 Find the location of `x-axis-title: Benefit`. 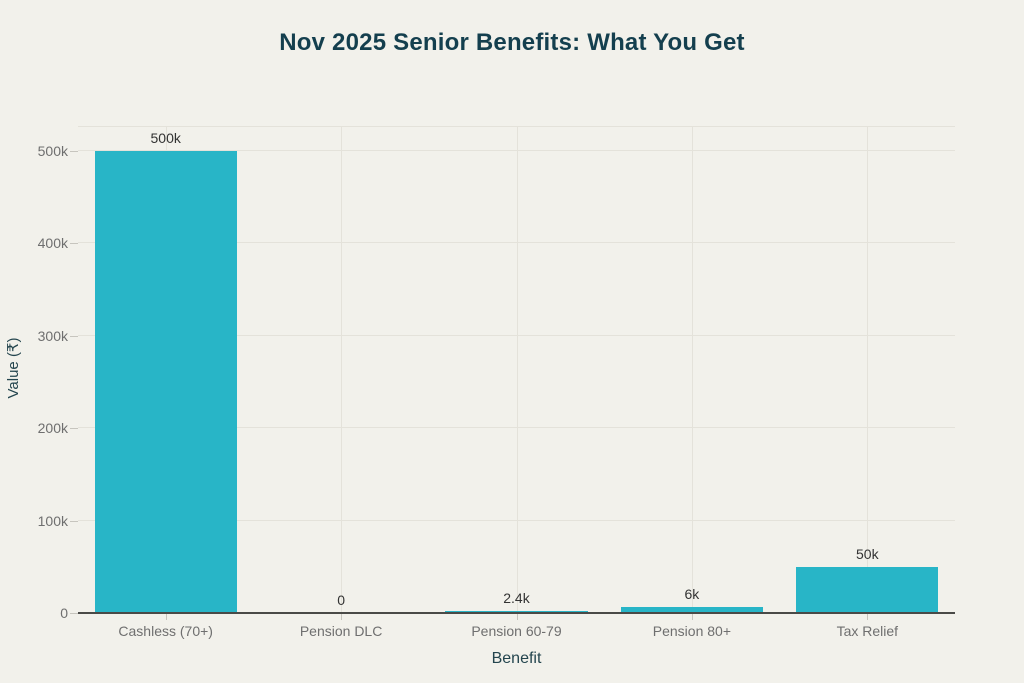

x-axis-title: Benefit is located at coordinates (516, 658).